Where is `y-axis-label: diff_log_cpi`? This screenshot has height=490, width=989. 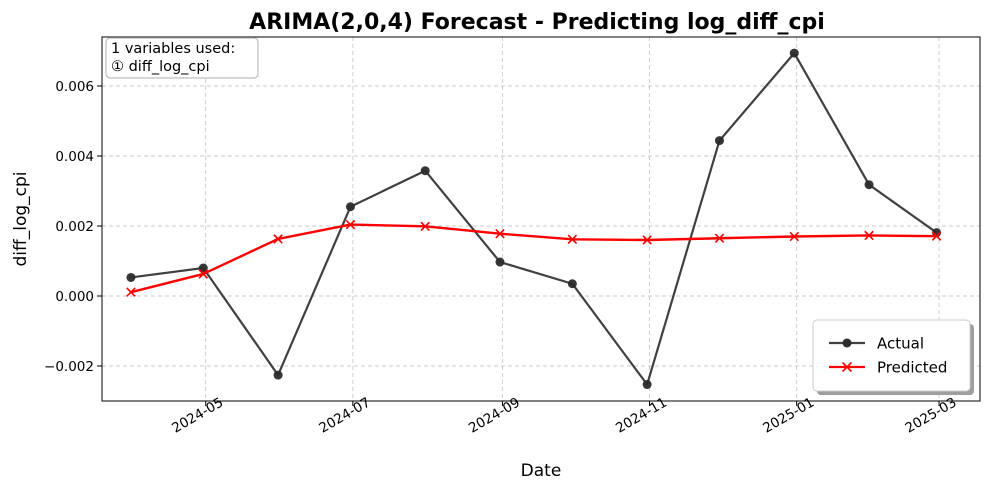
y-axis-label: diff_log_cpi is located at coordinates (21, 218).